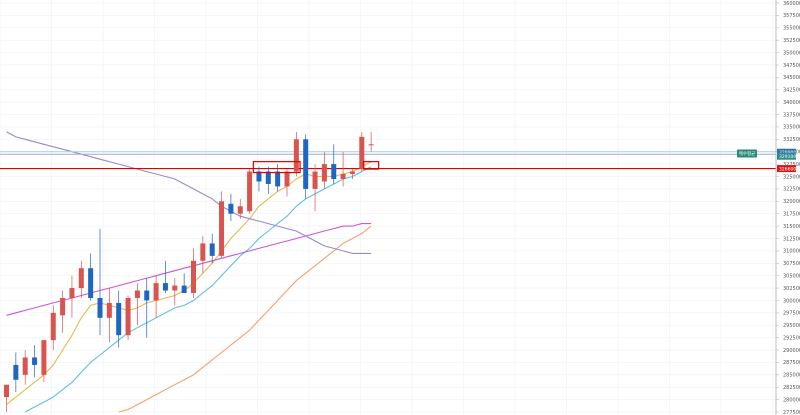  Describe the element at coordinates (791, 214) in the screenshot. I see `y-axis-tick-label: 317500` at that location.